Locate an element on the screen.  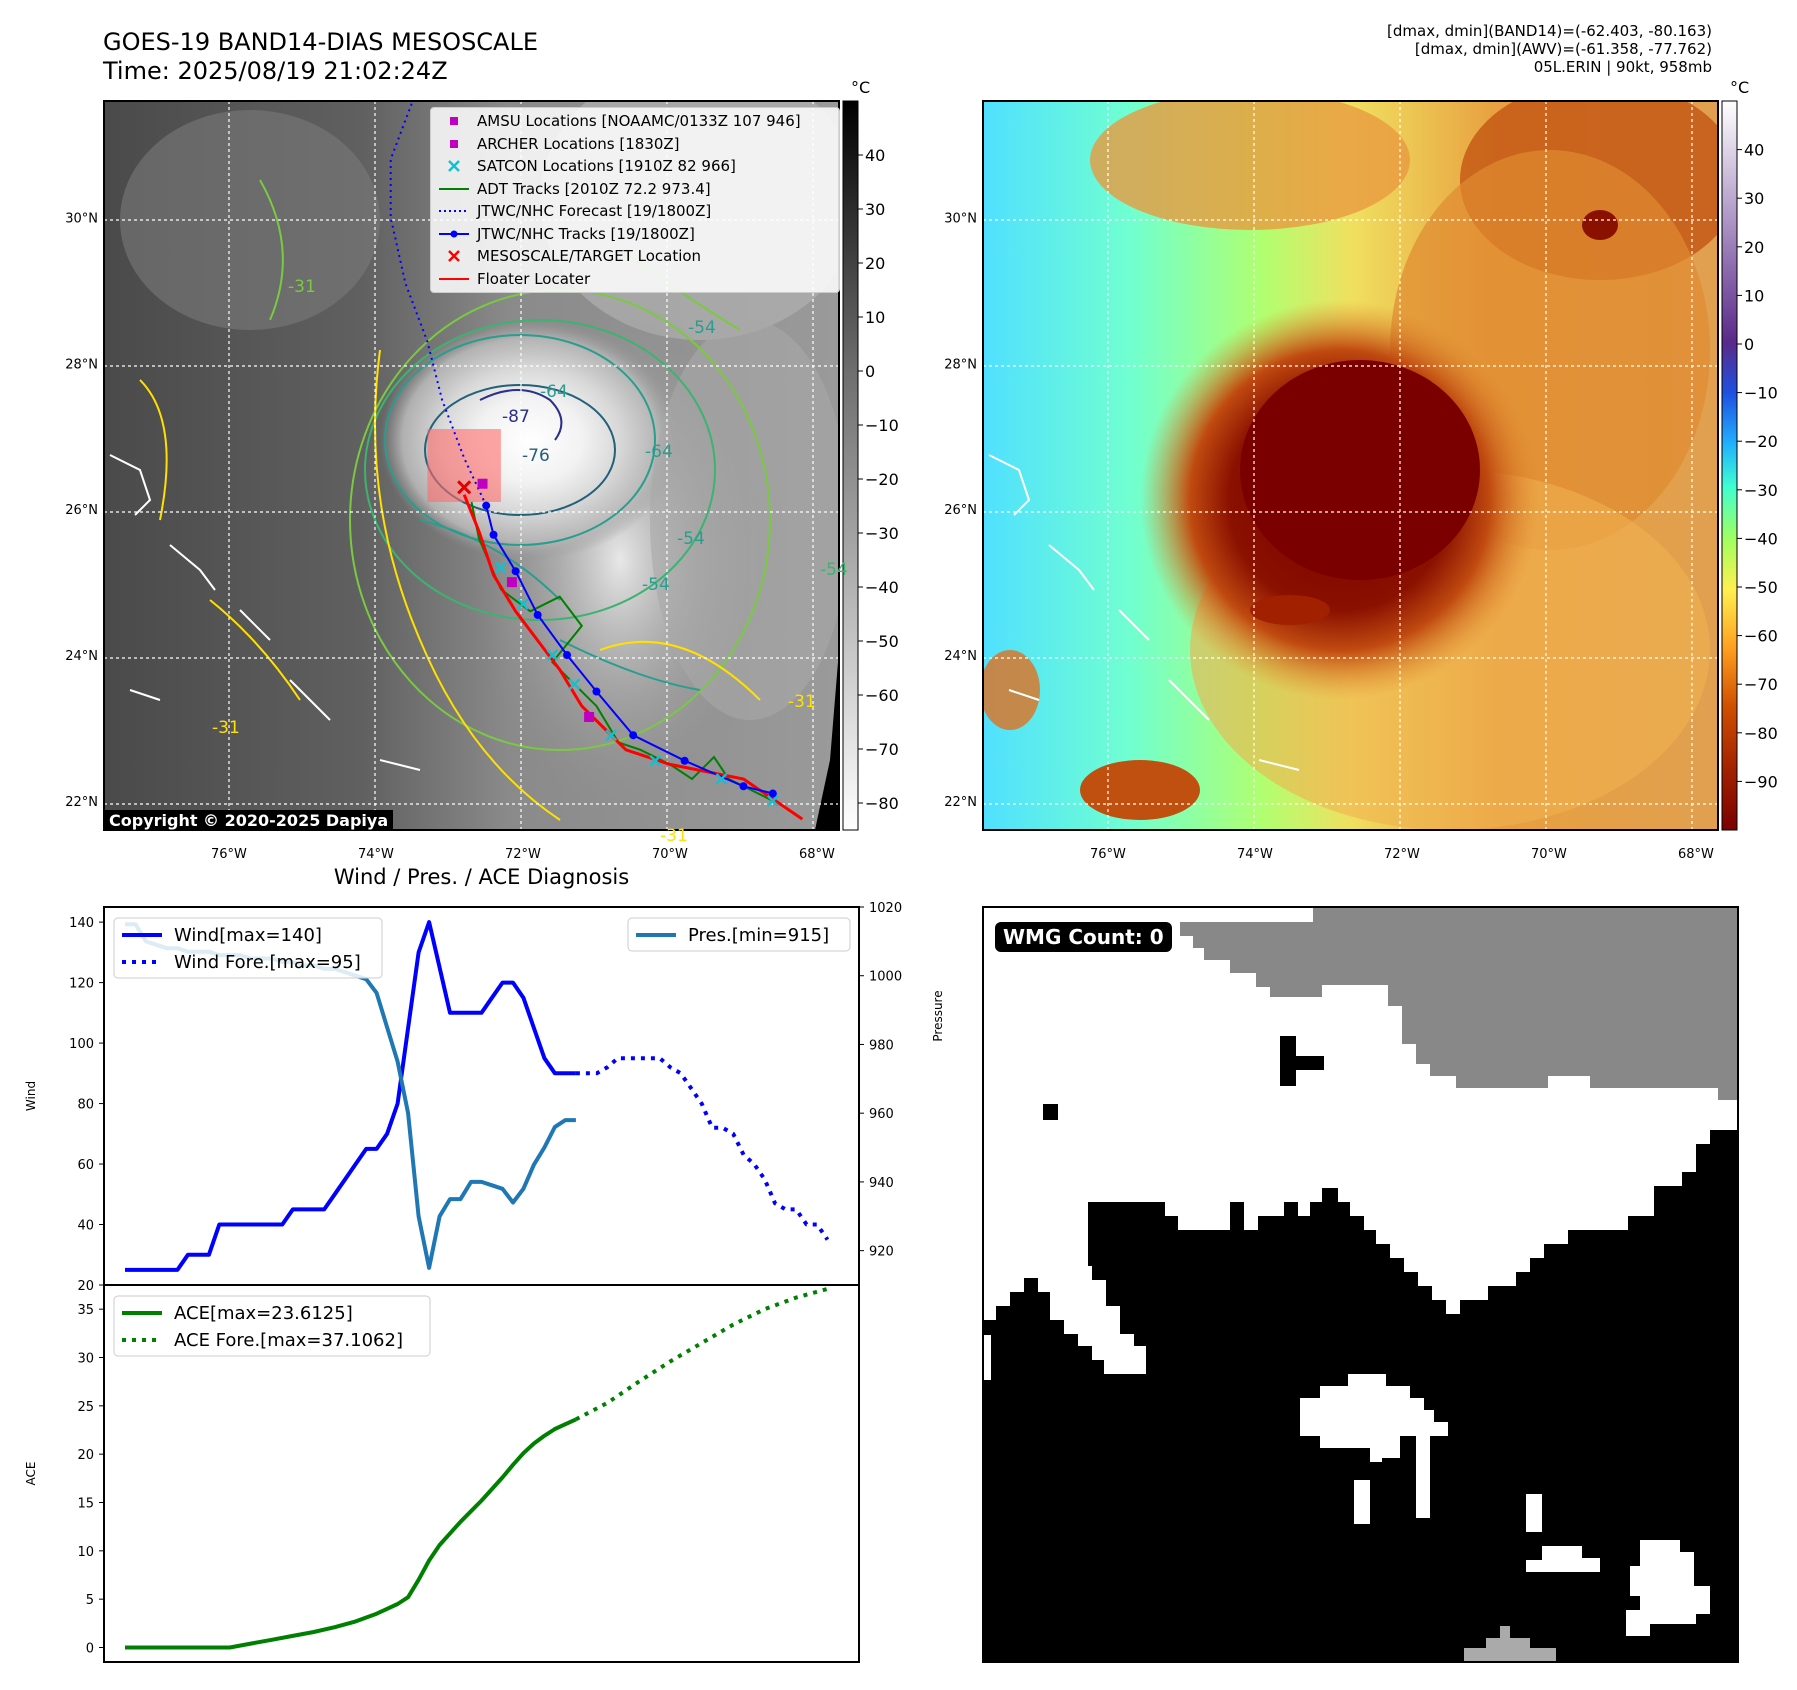
y-tick-label: 0 is located at coordinates (90, 1649).